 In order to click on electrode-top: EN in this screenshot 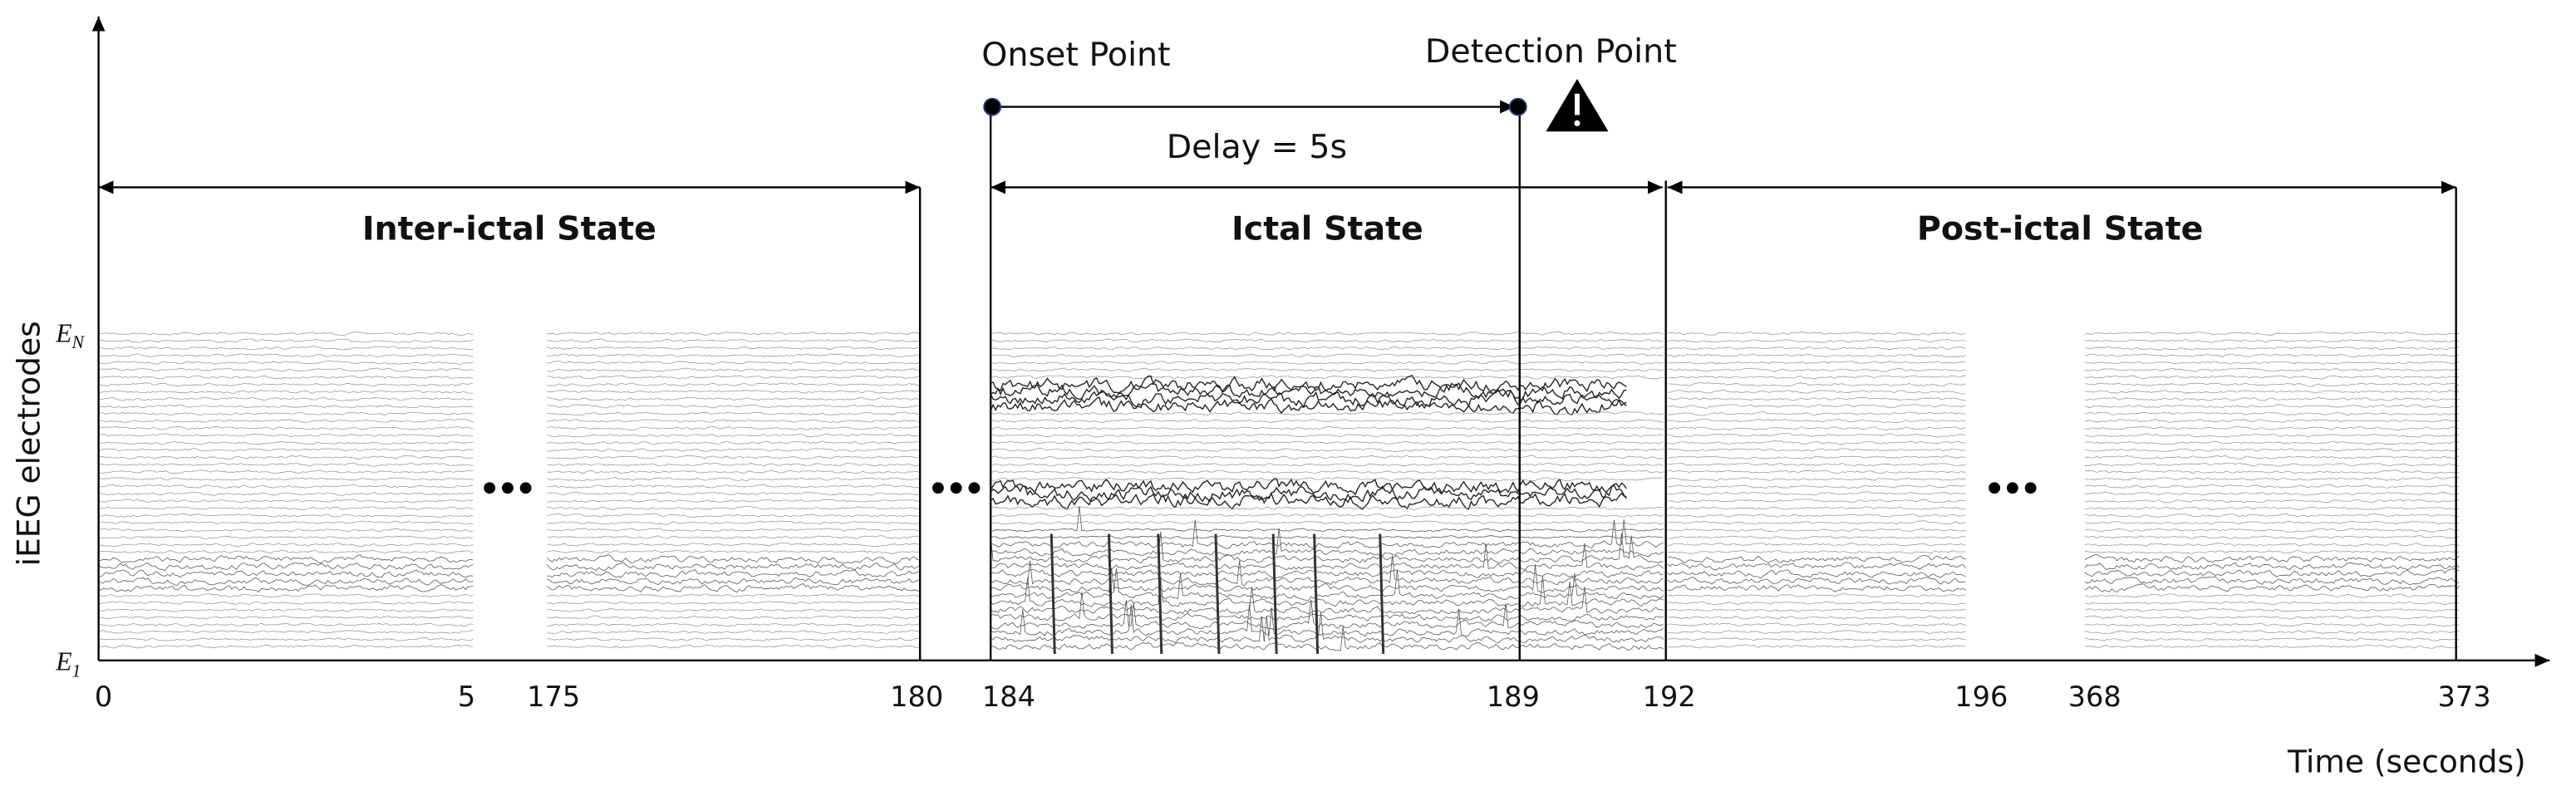, I will do `click(70, 335)`.